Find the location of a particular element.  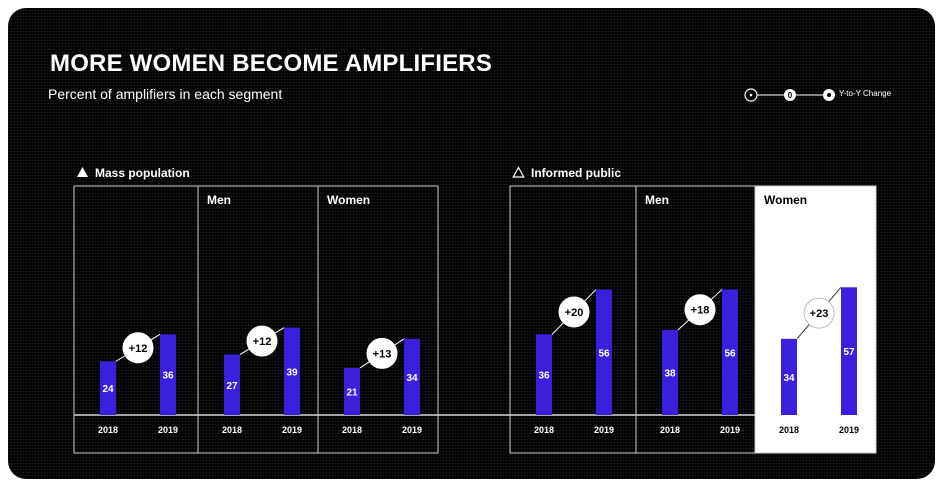

legend-marker-icon: 0 is located at coordinates (789, 95).